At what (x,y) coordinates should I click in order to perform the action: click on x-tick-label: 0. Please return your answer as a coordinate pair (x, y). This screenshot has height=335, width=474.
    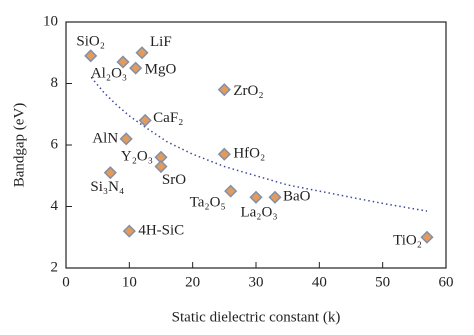
    Looking at the image, I should click on (66, 282).